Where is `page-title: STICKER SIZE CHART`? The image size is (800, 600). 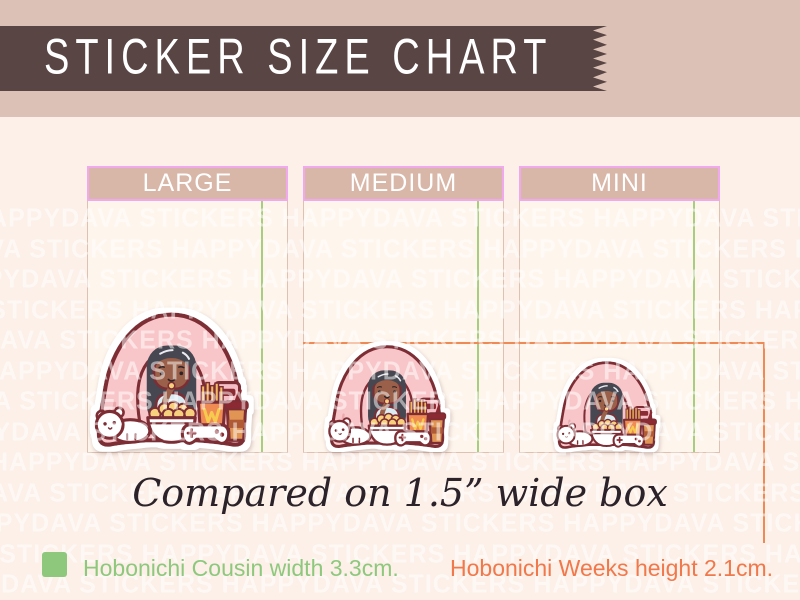
page-title: STICKER SIZE CHART is located at coordinates (298, 58).